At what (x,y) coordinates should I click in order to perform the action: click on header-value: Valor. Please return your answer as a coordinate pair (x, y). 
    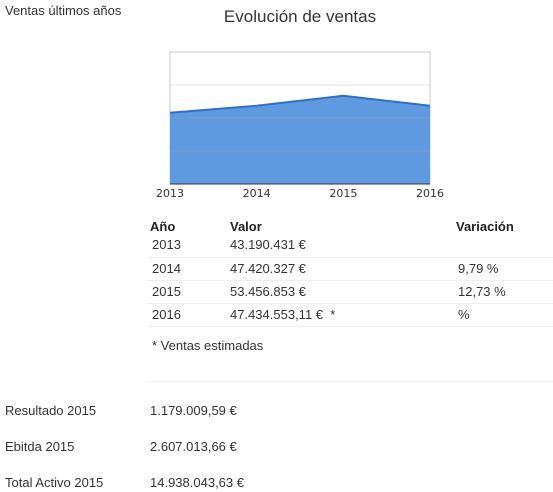
    Looking at the image, I should click on (246, 226).